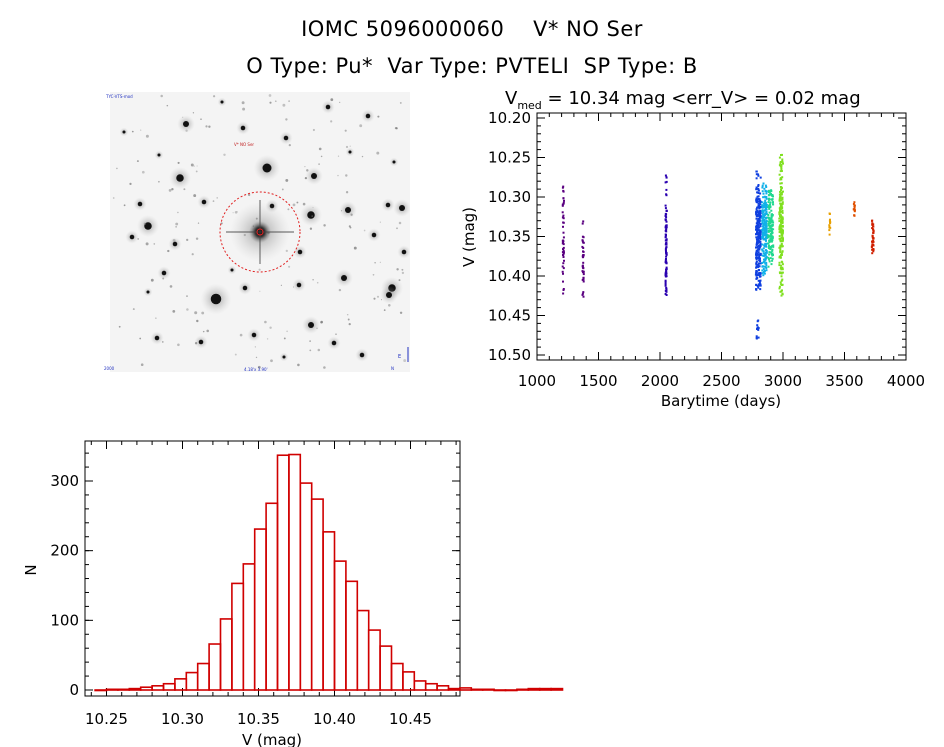 The image size is (944, 747). I want to click on y-tick-label: 10.20, so click(509, 118).